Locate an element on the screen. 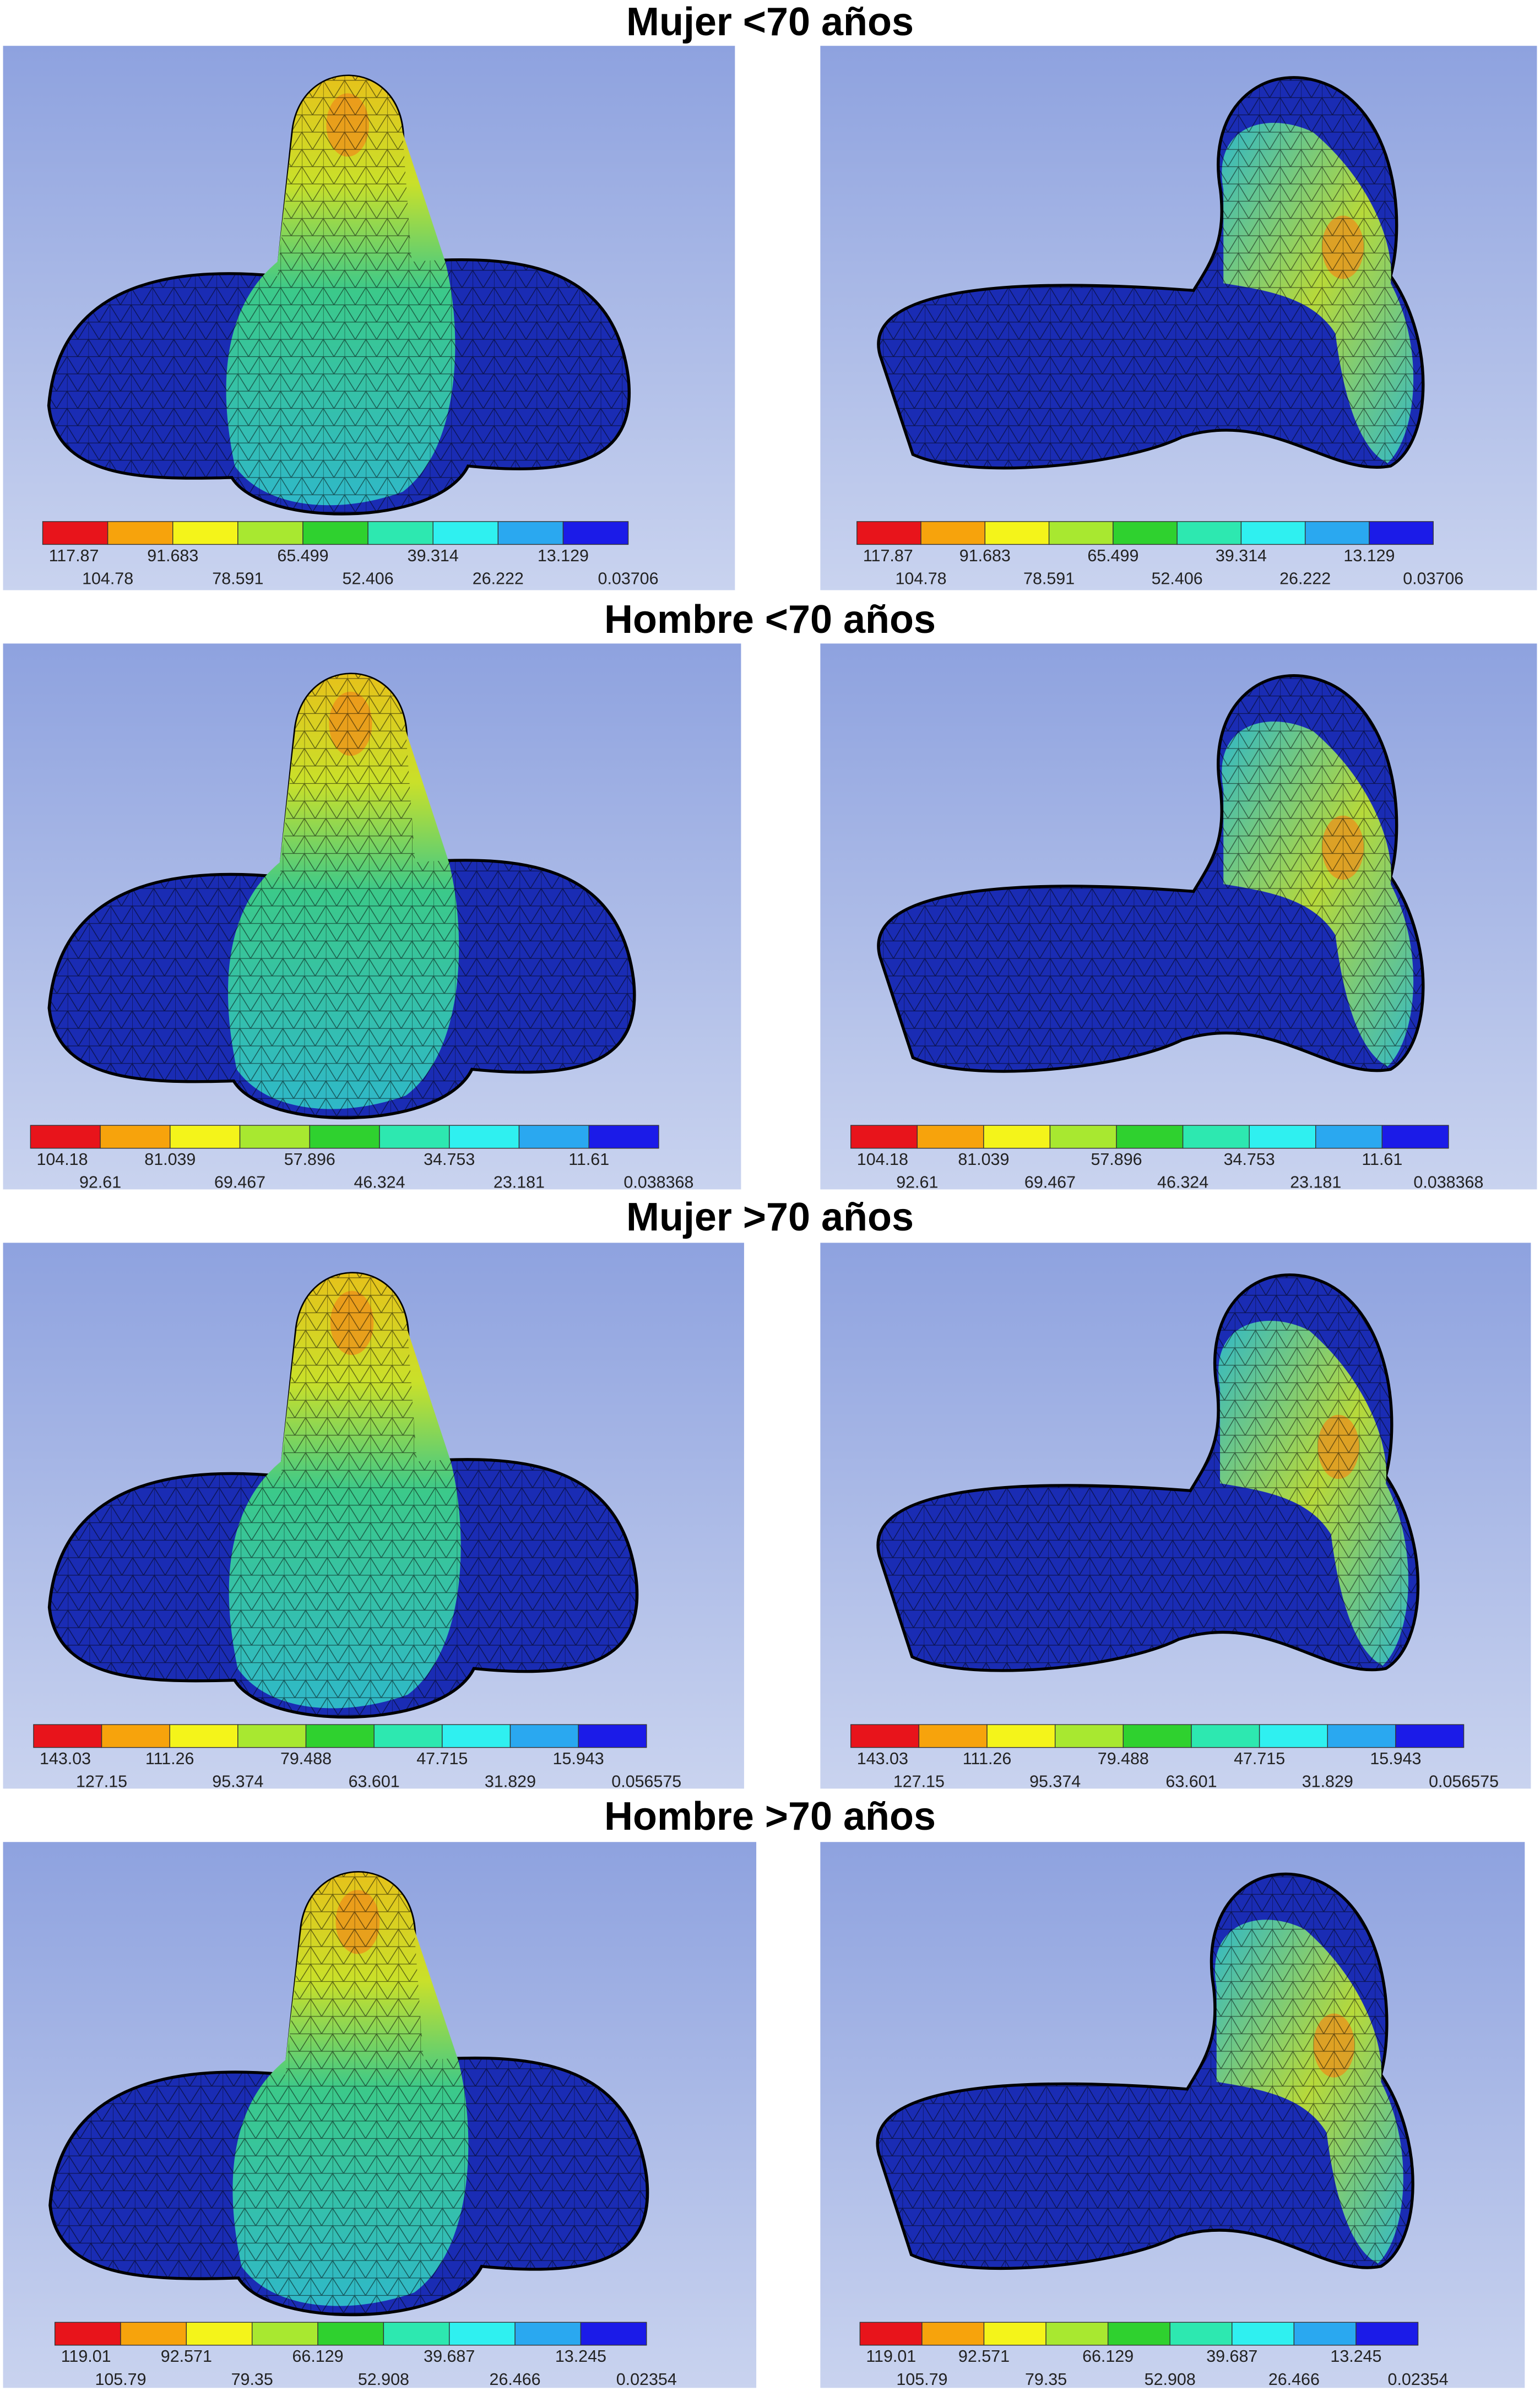  colorbar-label: 26.222 is located at coordinates (498, 578).